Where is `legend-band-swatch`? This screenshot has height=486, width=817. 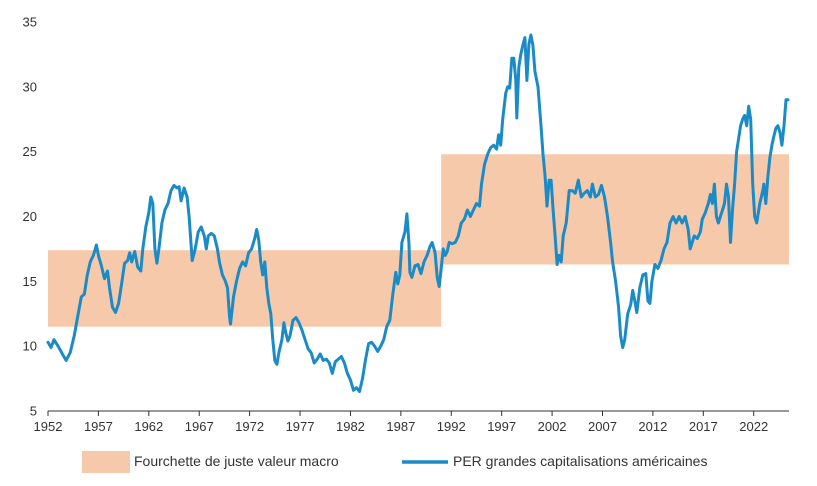
legend-band-swatch is located at coordinates (106, 462).